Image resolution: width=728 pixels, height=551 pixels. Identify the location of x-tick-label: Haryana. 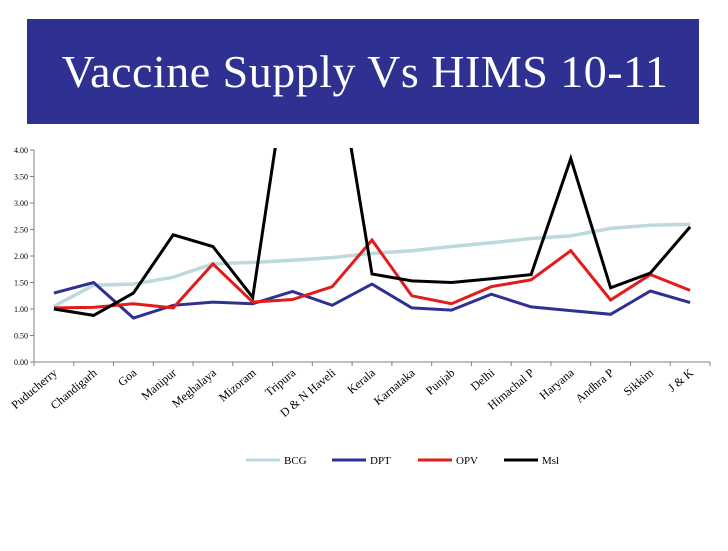
(557, 383).